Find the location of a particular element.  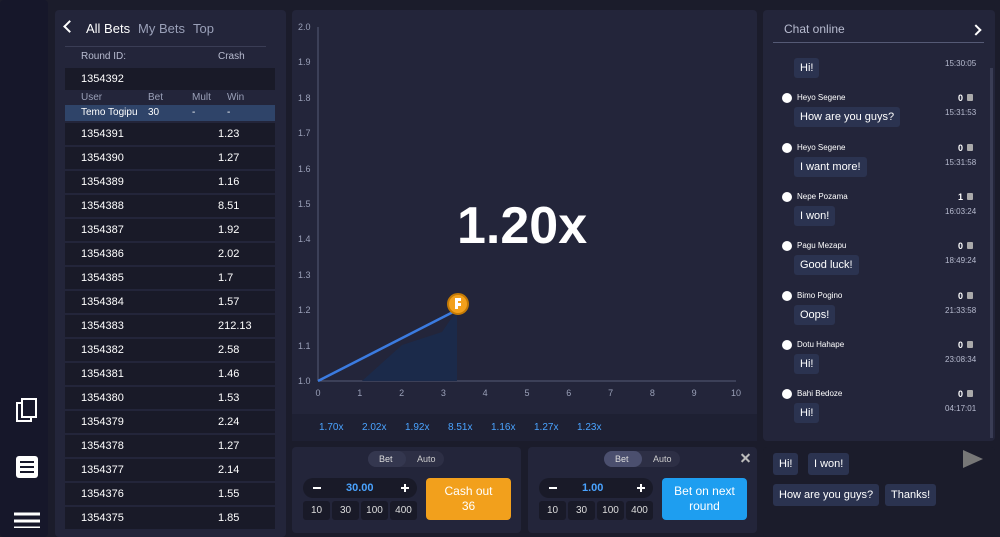

round-row: 1354377 2.14 is located at coordinates (170, 470).